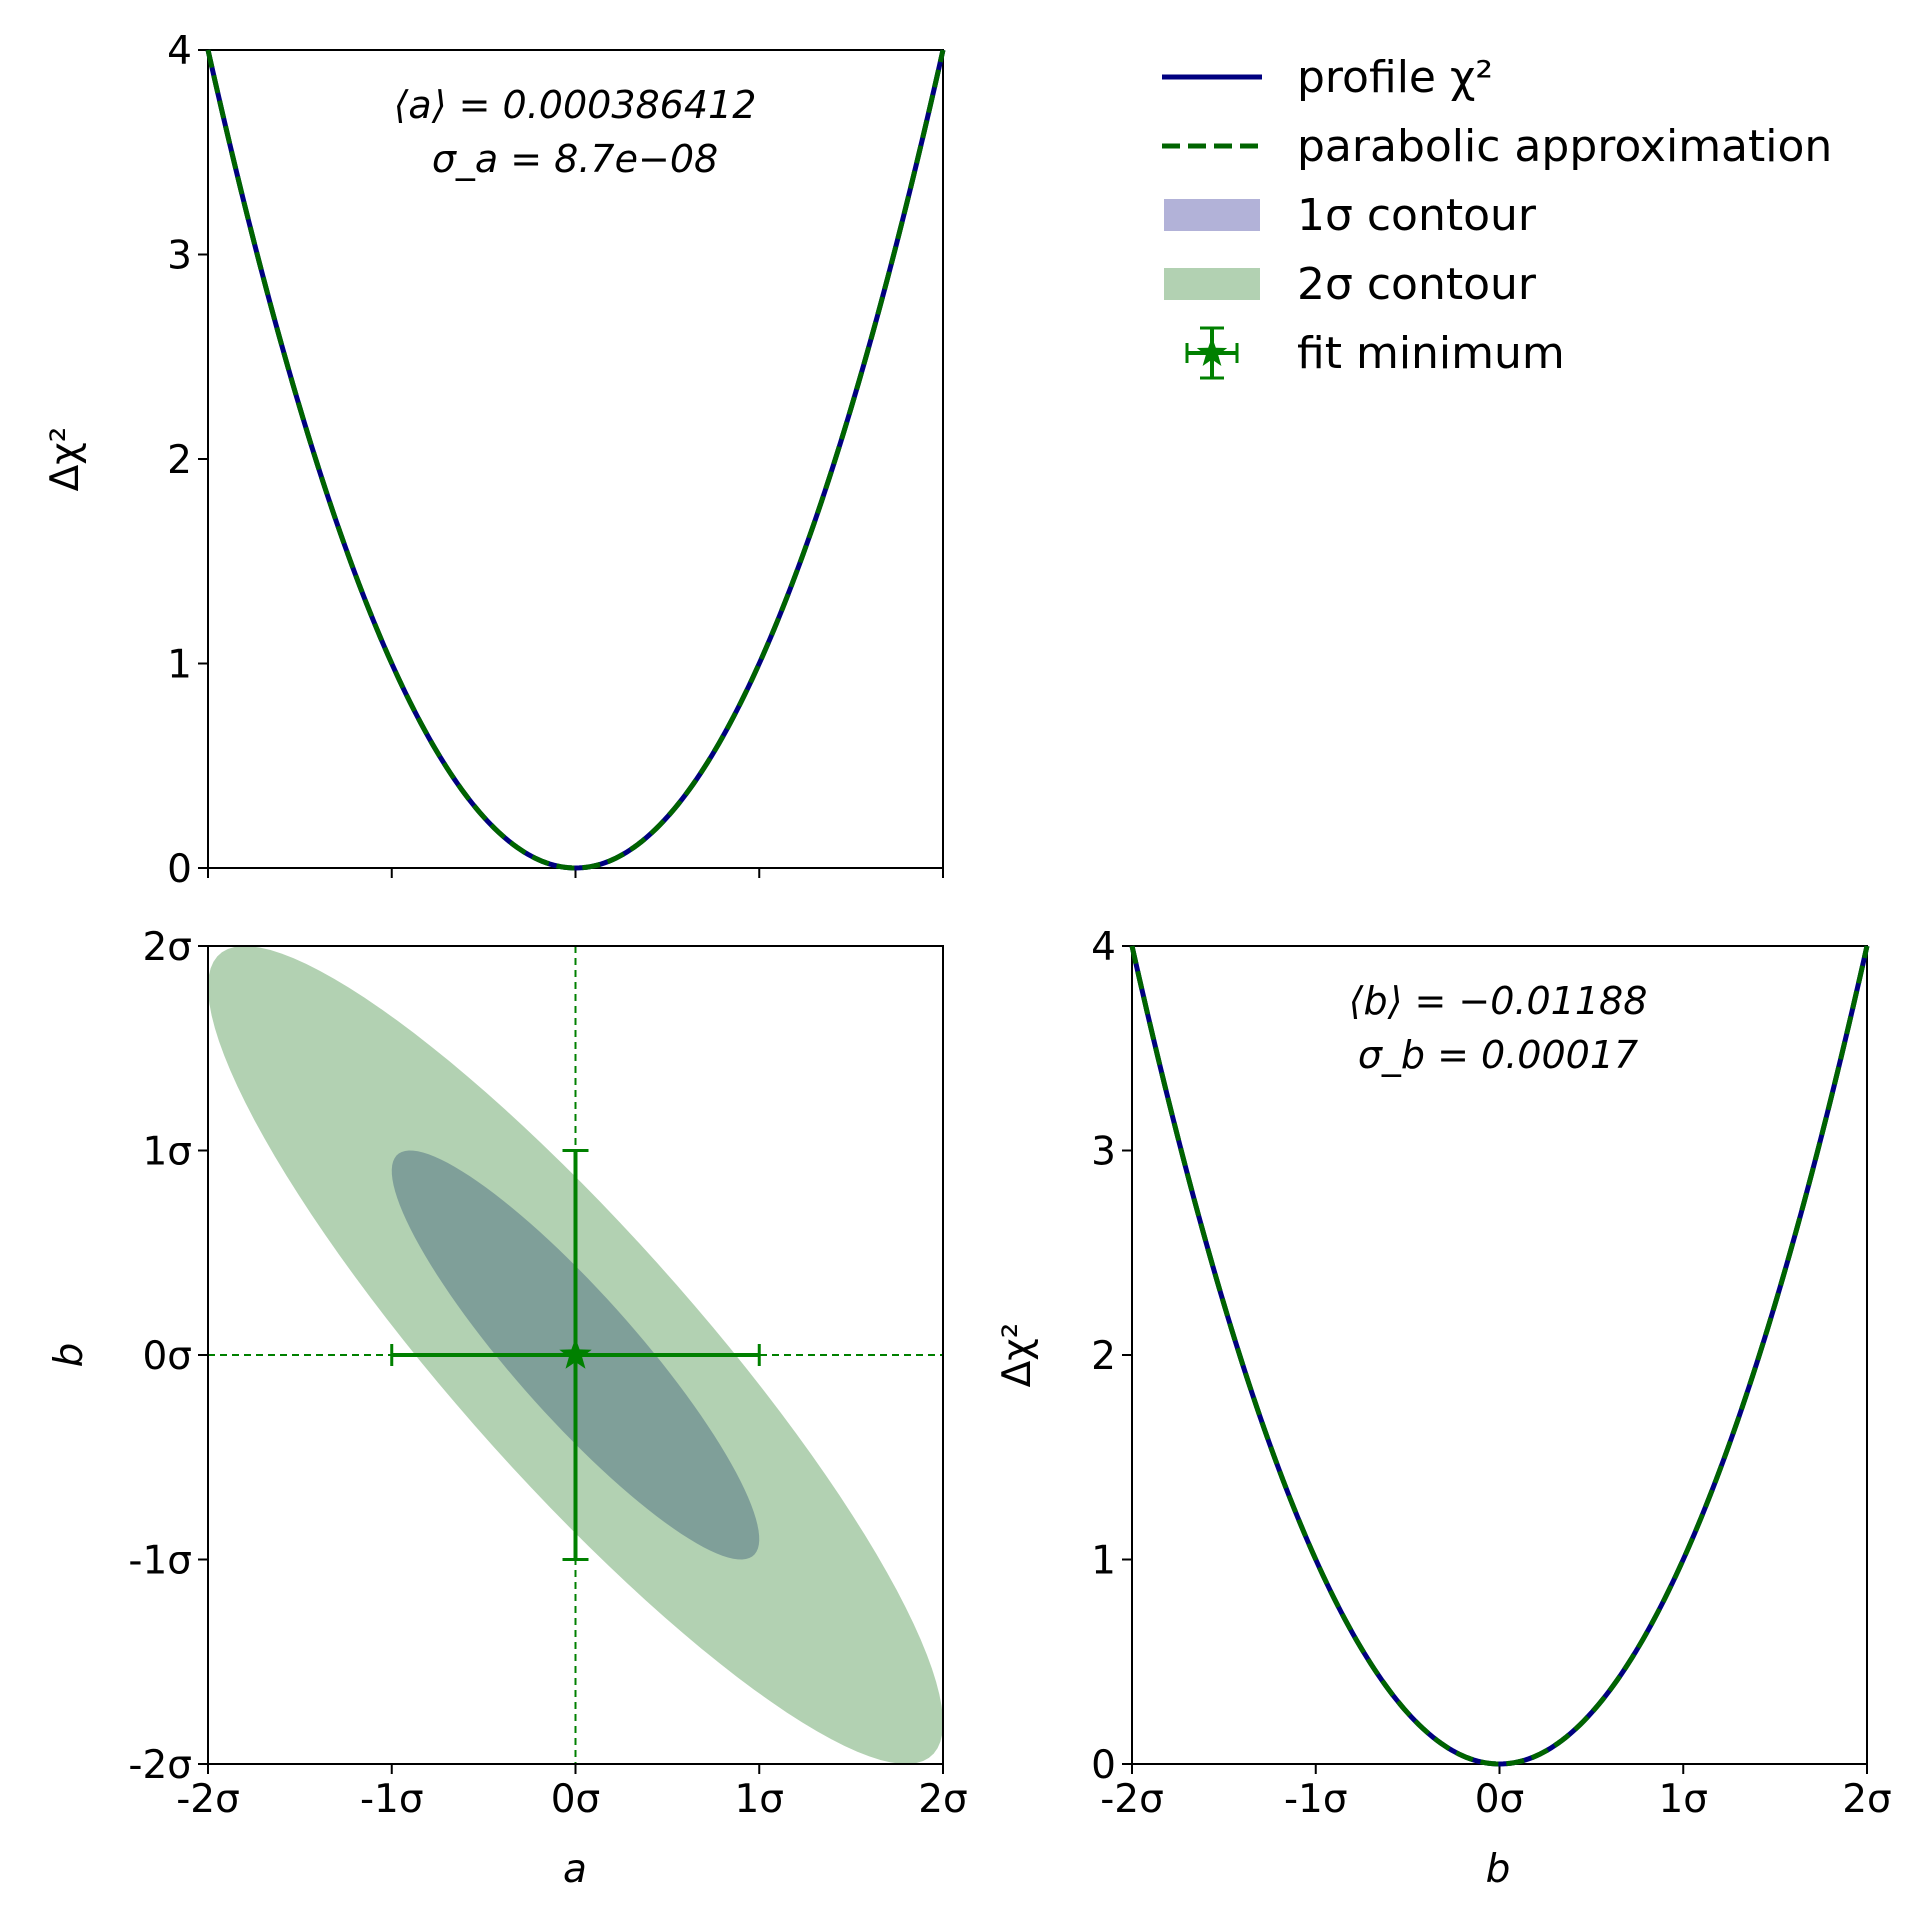 The width and height of the screenshot is (1920, 1920). I want to click on panel-a-ytick-label-1: 1, so click(179, 665).